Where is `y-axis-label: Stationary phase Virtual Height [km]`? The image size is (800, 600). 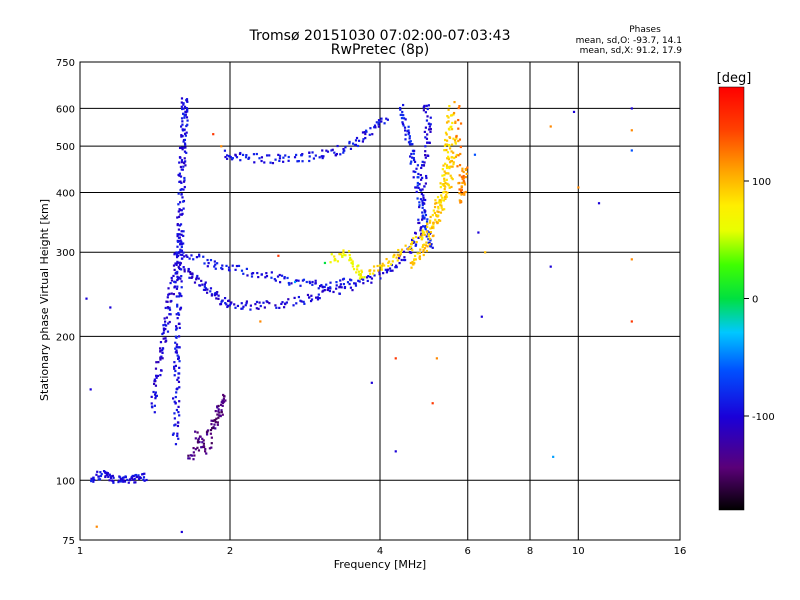
y-axis-label: Stationary phase Virtual Height [km] is located at coordinates (44, 300).